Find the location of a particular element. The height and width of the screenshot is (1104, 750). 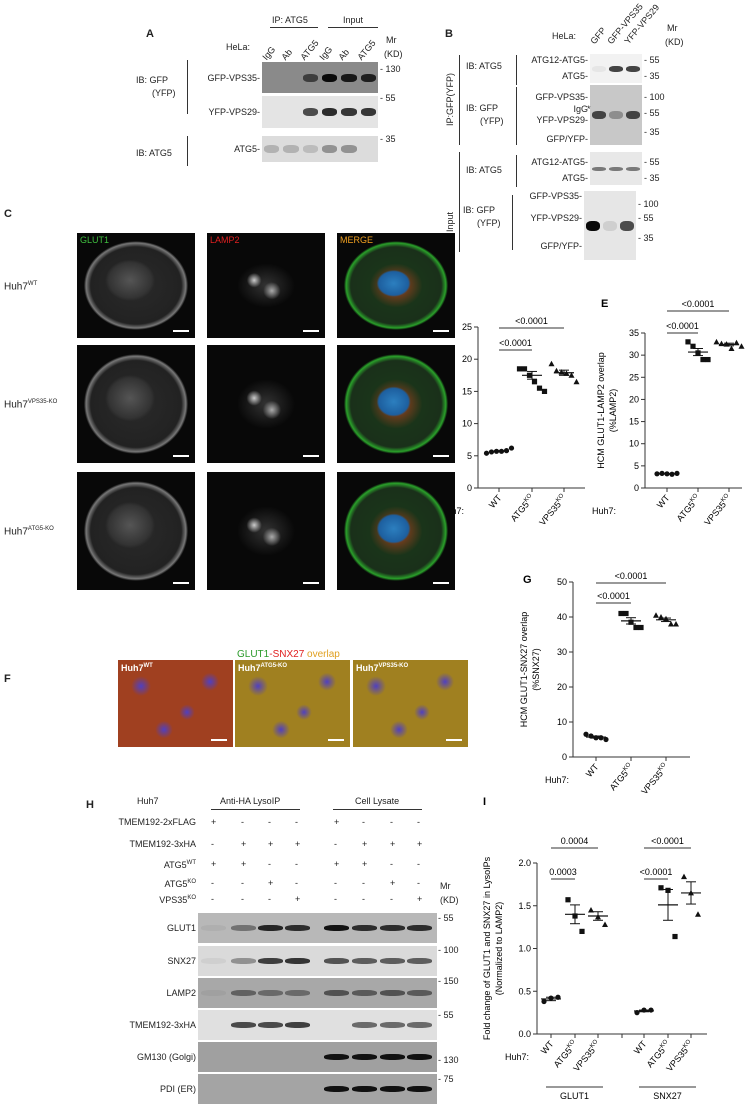

category-superscript: KO is located at coordinates (725, 498).